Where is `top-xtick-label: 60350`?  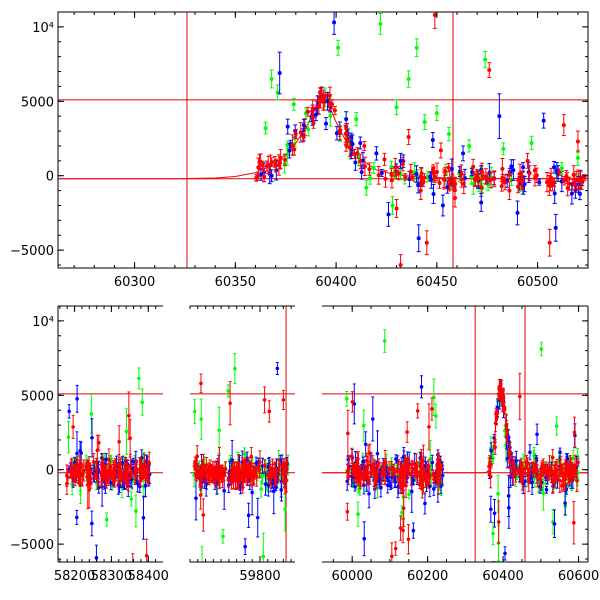 top-xtick-label: 60350 is located at coordinates (235, 282).